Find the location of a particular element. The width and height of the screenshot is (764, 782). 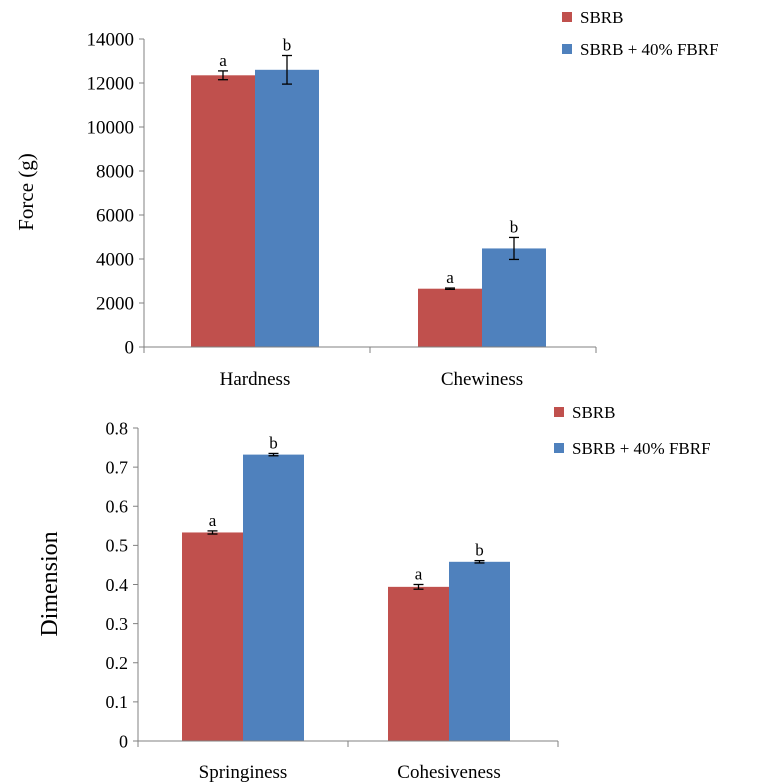

y-tick-label: 0.4 is located at coordinates (117, 585).